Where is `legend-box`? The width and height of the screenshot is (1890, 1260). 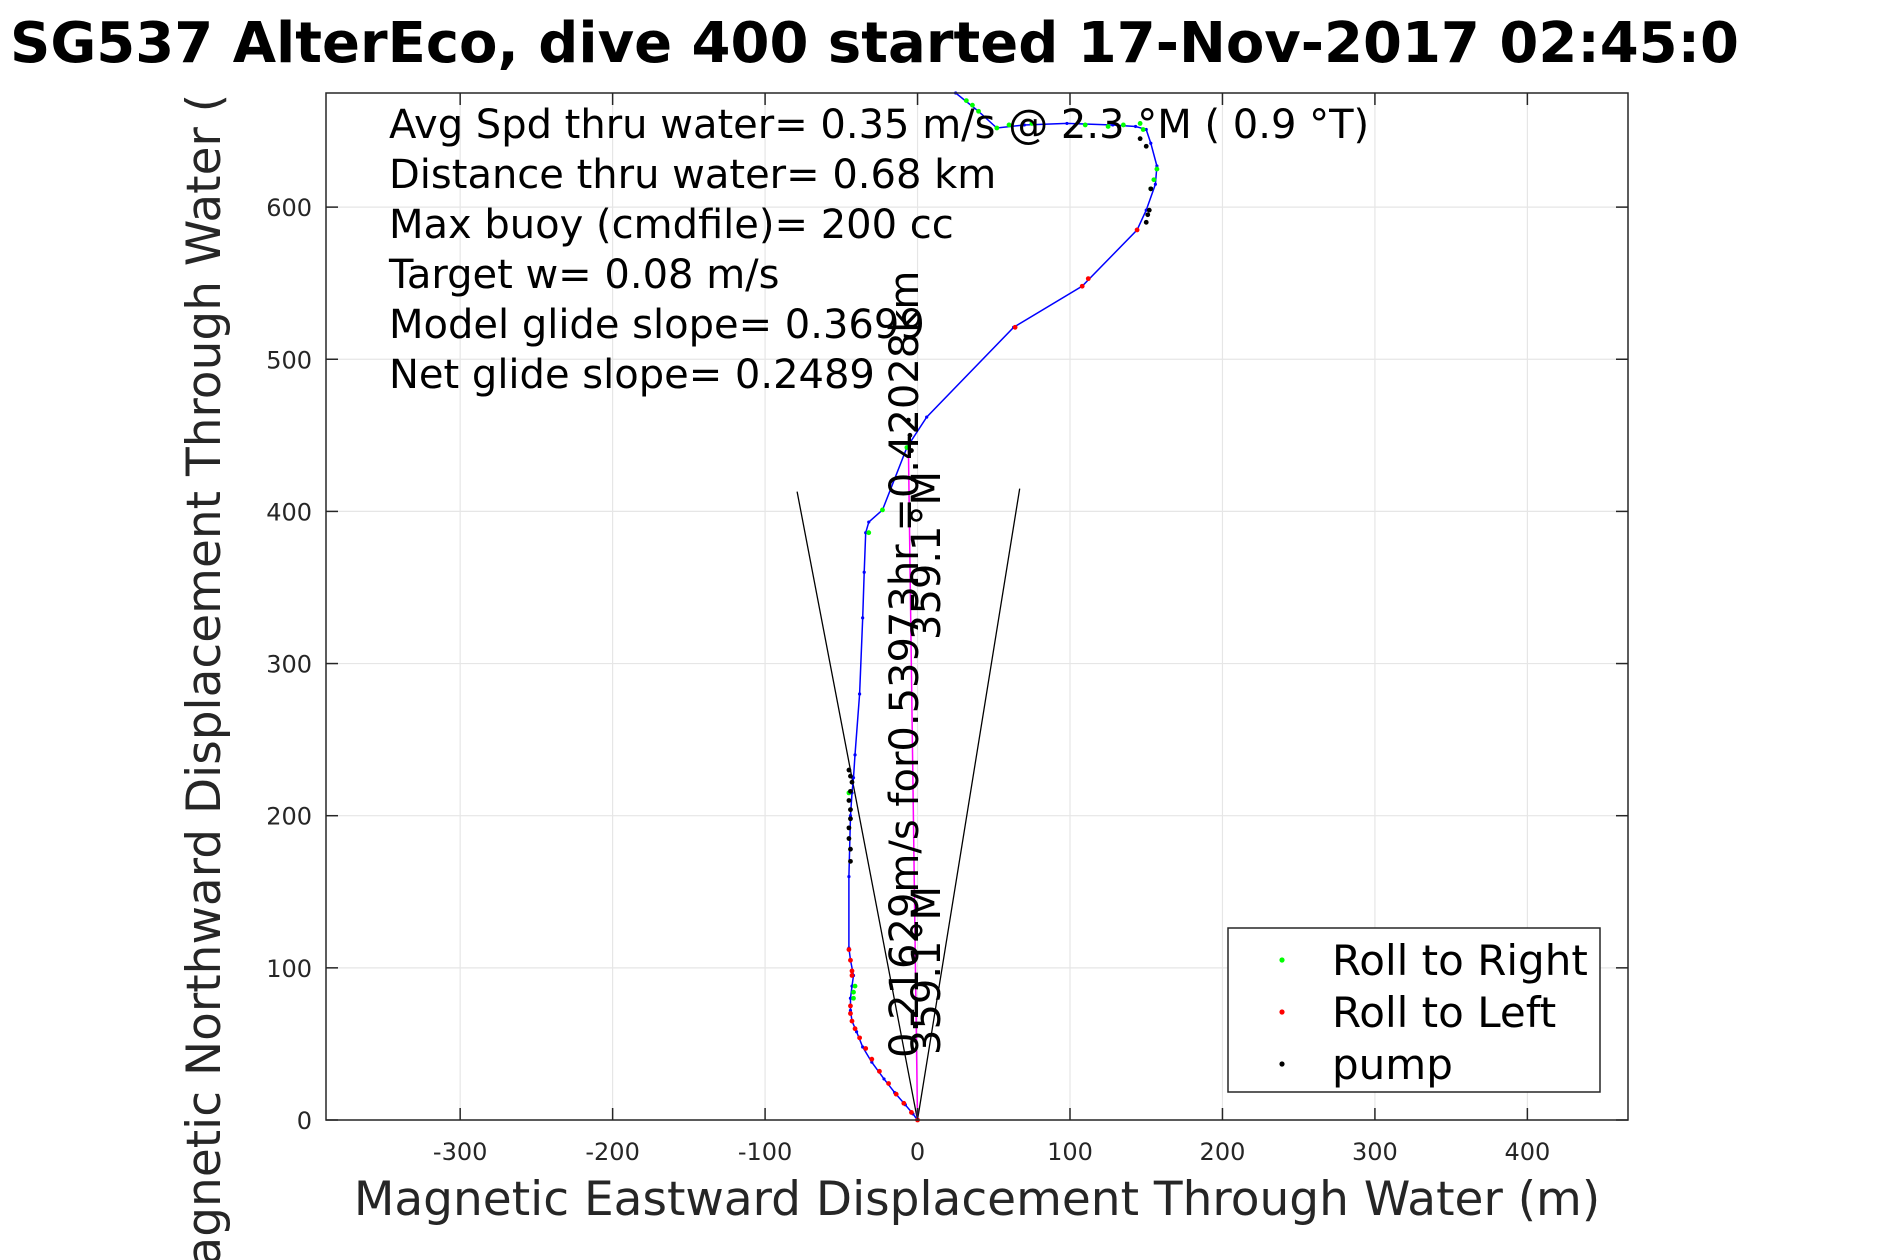 legend-box is located at coordinates (1414, 1010).